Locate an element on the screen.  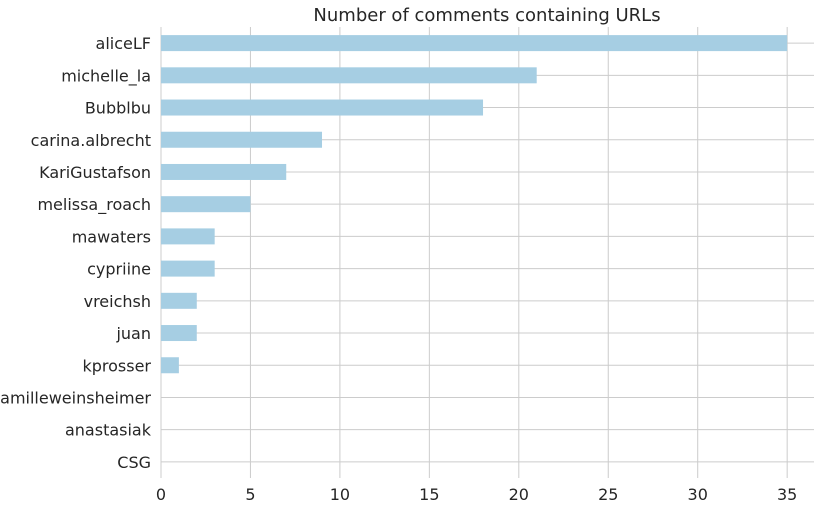
bar-carina-albrecht is located at coordinates (242, 139).